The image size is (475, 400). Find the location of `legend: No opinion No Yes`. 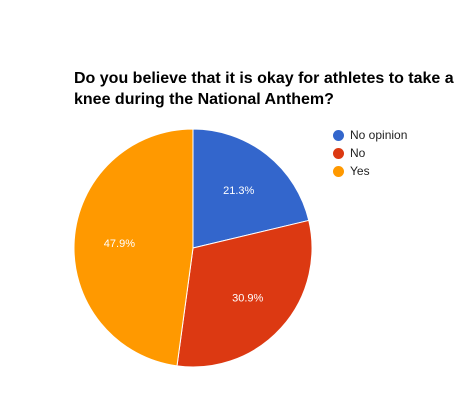

legend: No opinion No Yes is located at coordinates (370, 153).